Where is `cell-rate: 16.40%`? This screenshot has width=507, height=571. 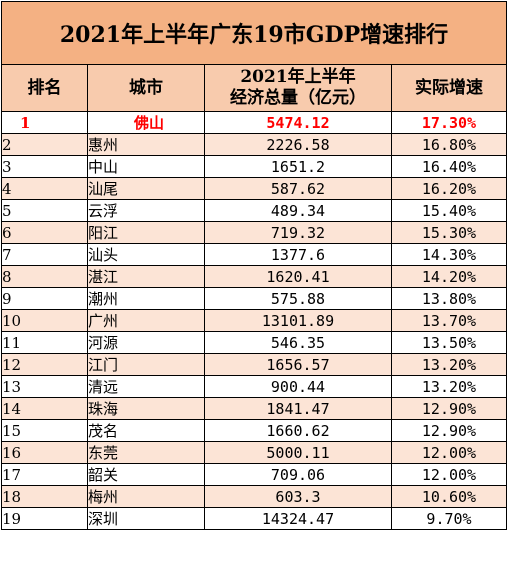
cell-rate: 16.40% is located at coordinates (448, 166).